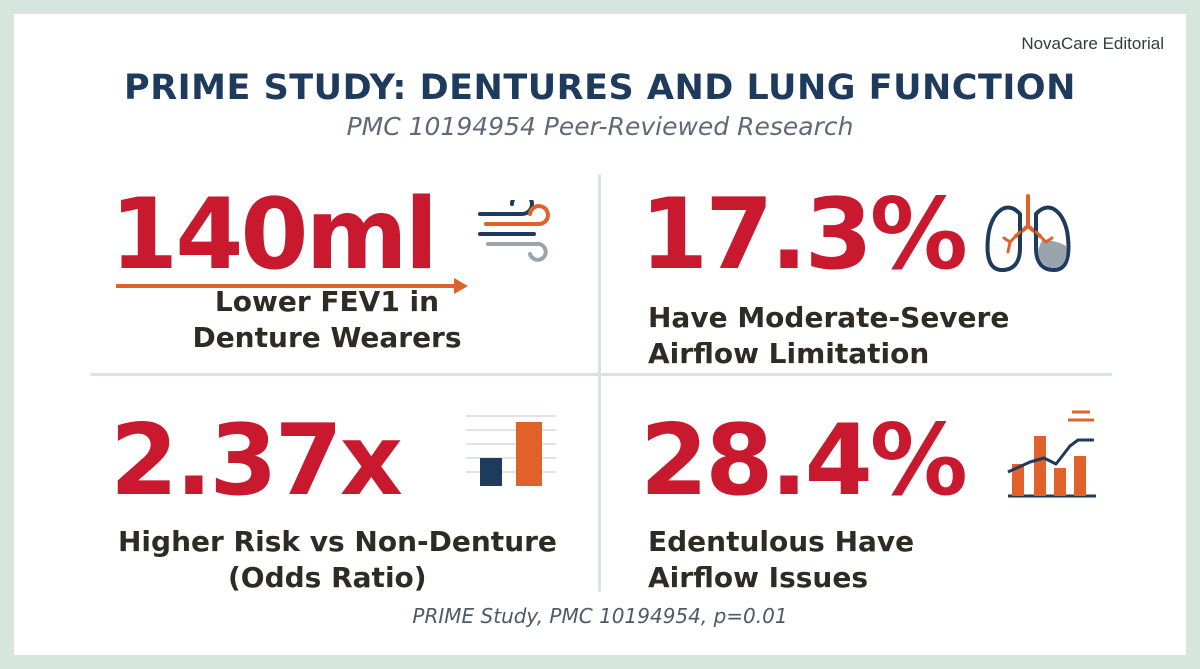  I want to click on stat-value-airflow-limitation: 17.3%, so click(804, 235).